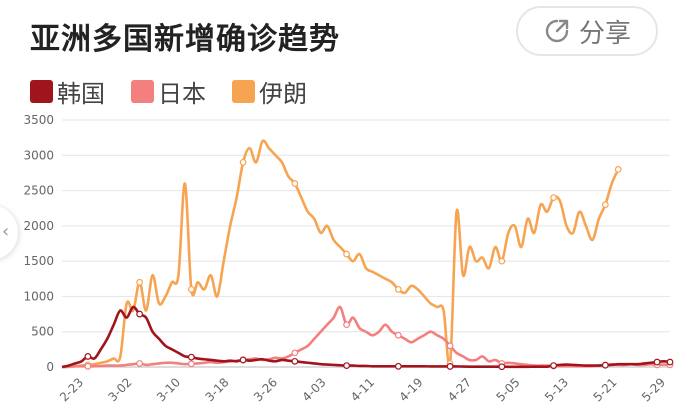 The height and width of the screenshot is (416, 695). I want to click on y-tick-label: 1500, so click(38, 261).